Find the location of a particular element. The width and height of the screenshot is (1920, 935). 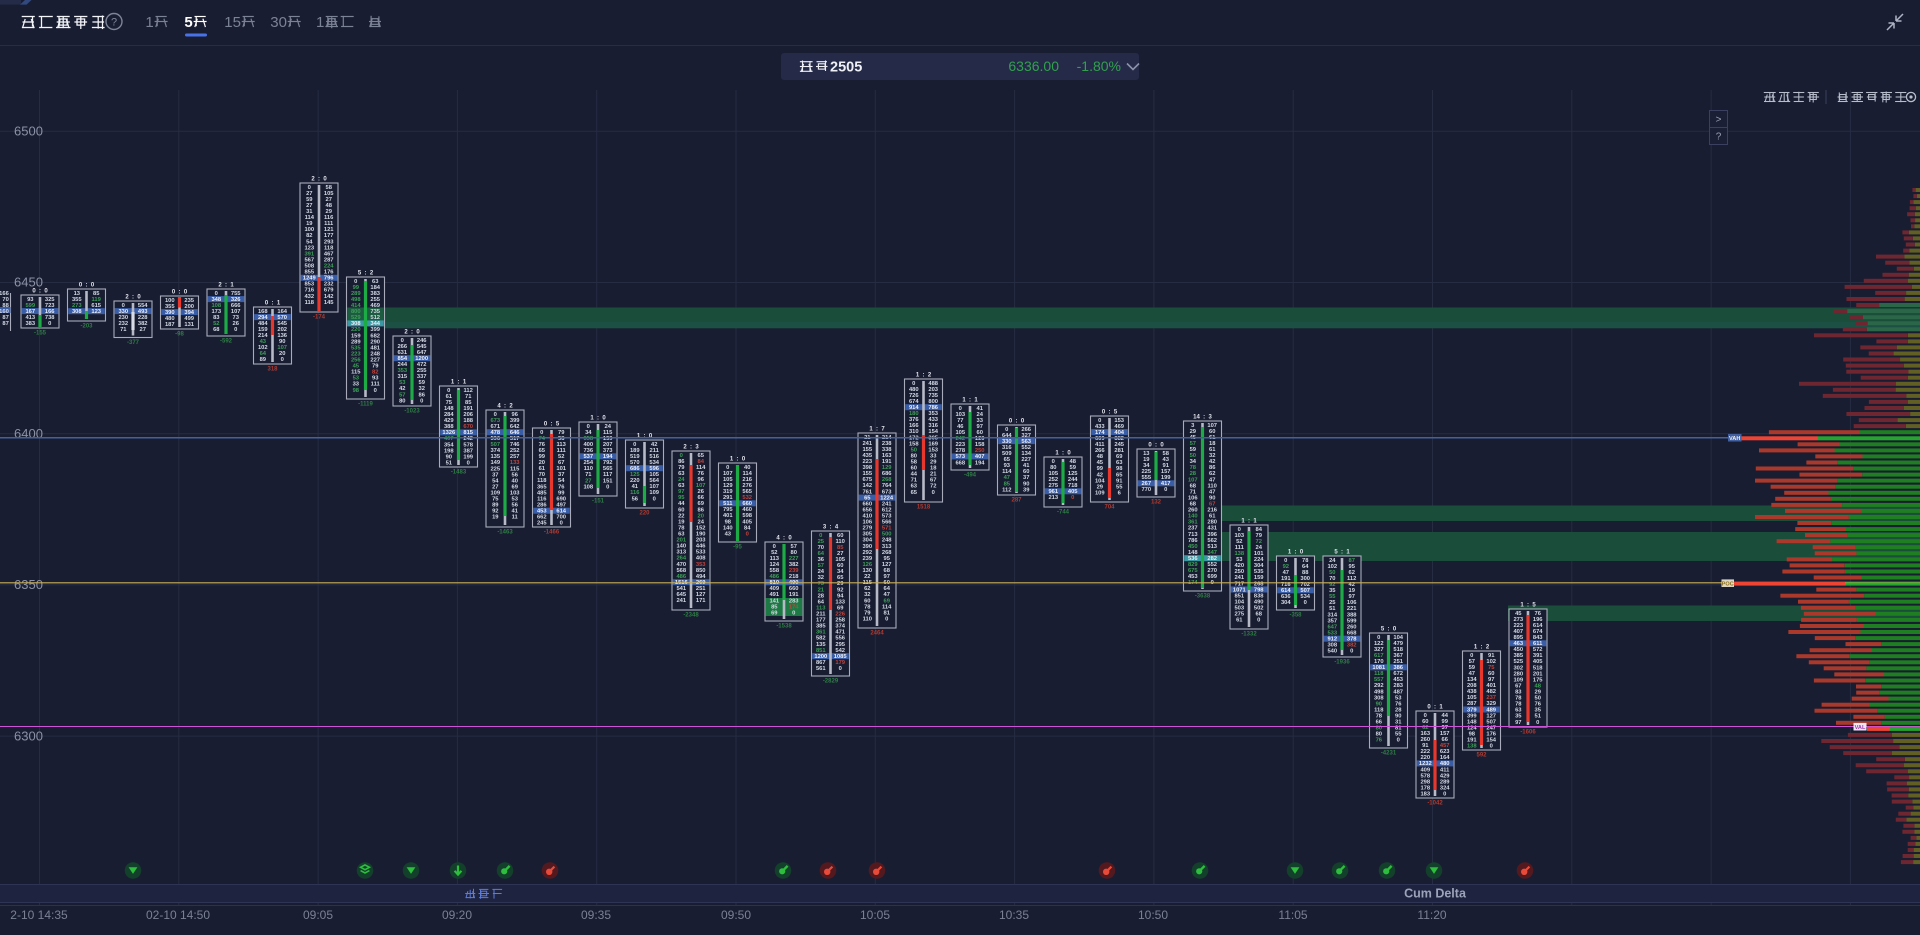

svg-text: 660 is located at coordinates (867, 504).